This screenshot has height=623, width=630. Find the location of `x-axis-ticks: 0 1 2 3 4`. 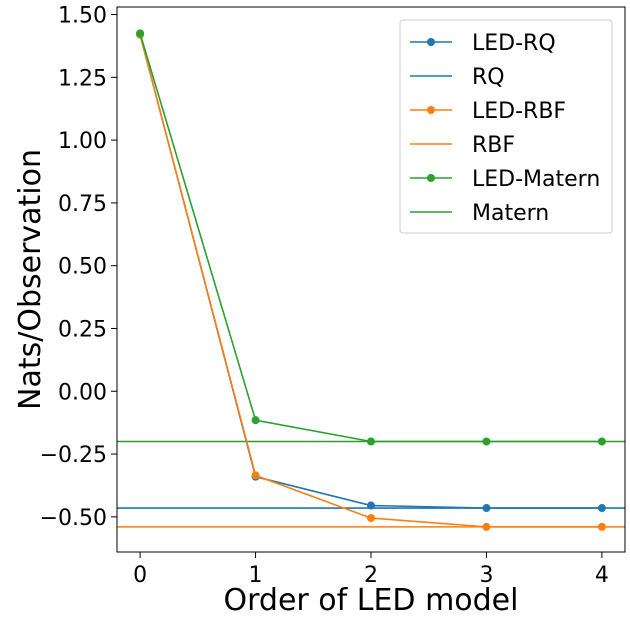

x-axis-ticks: 0 1 2 3 4 is located at coordinates (371, 570).